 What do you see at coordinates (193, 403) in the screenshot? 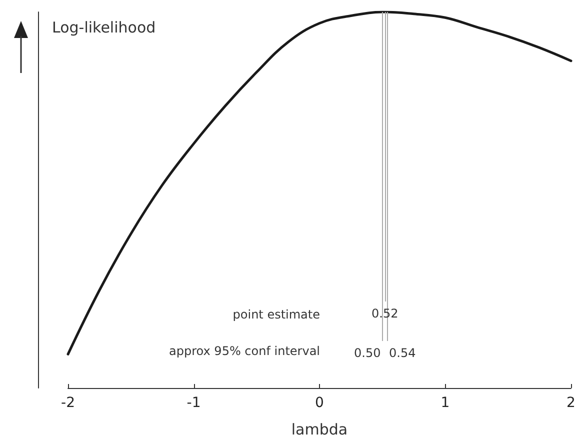
I see `x-tick-label: -1` at bounding box center [193, 403].